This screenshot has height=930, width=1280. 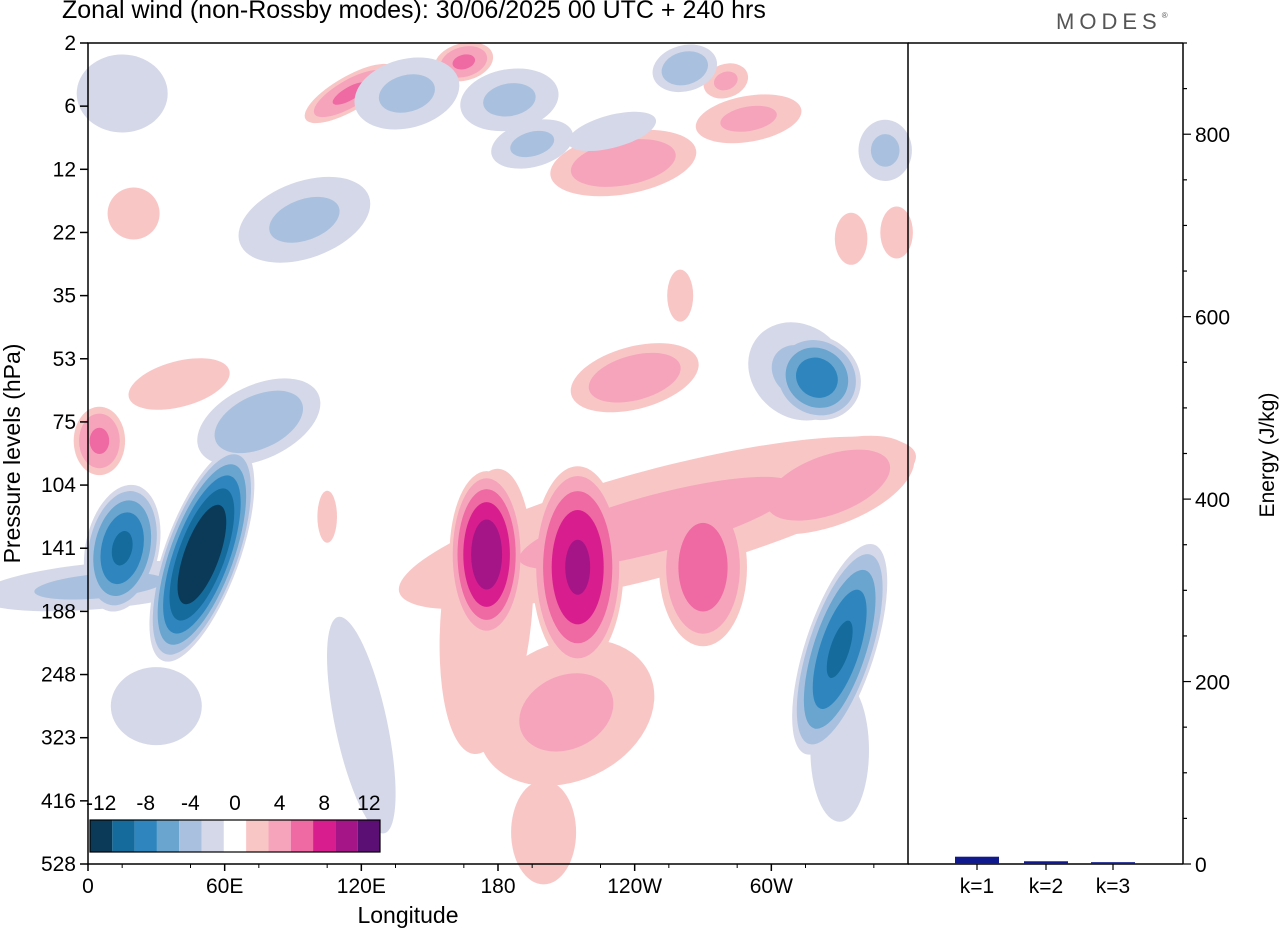 I want to click on y-tick-label-53: 53, so click(x=64, y=359).